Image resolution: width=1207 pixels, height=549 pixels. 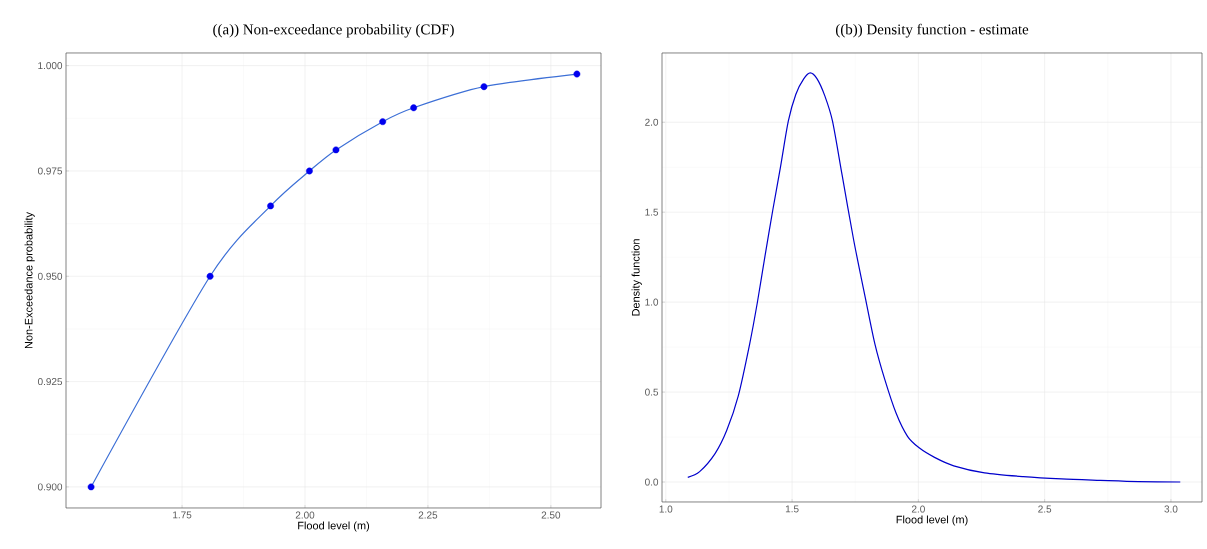 What do you see at coordinates (50, 66) in the screenshot?
I see `y-tick-label: 1.000` at bounding box center [50, 66].